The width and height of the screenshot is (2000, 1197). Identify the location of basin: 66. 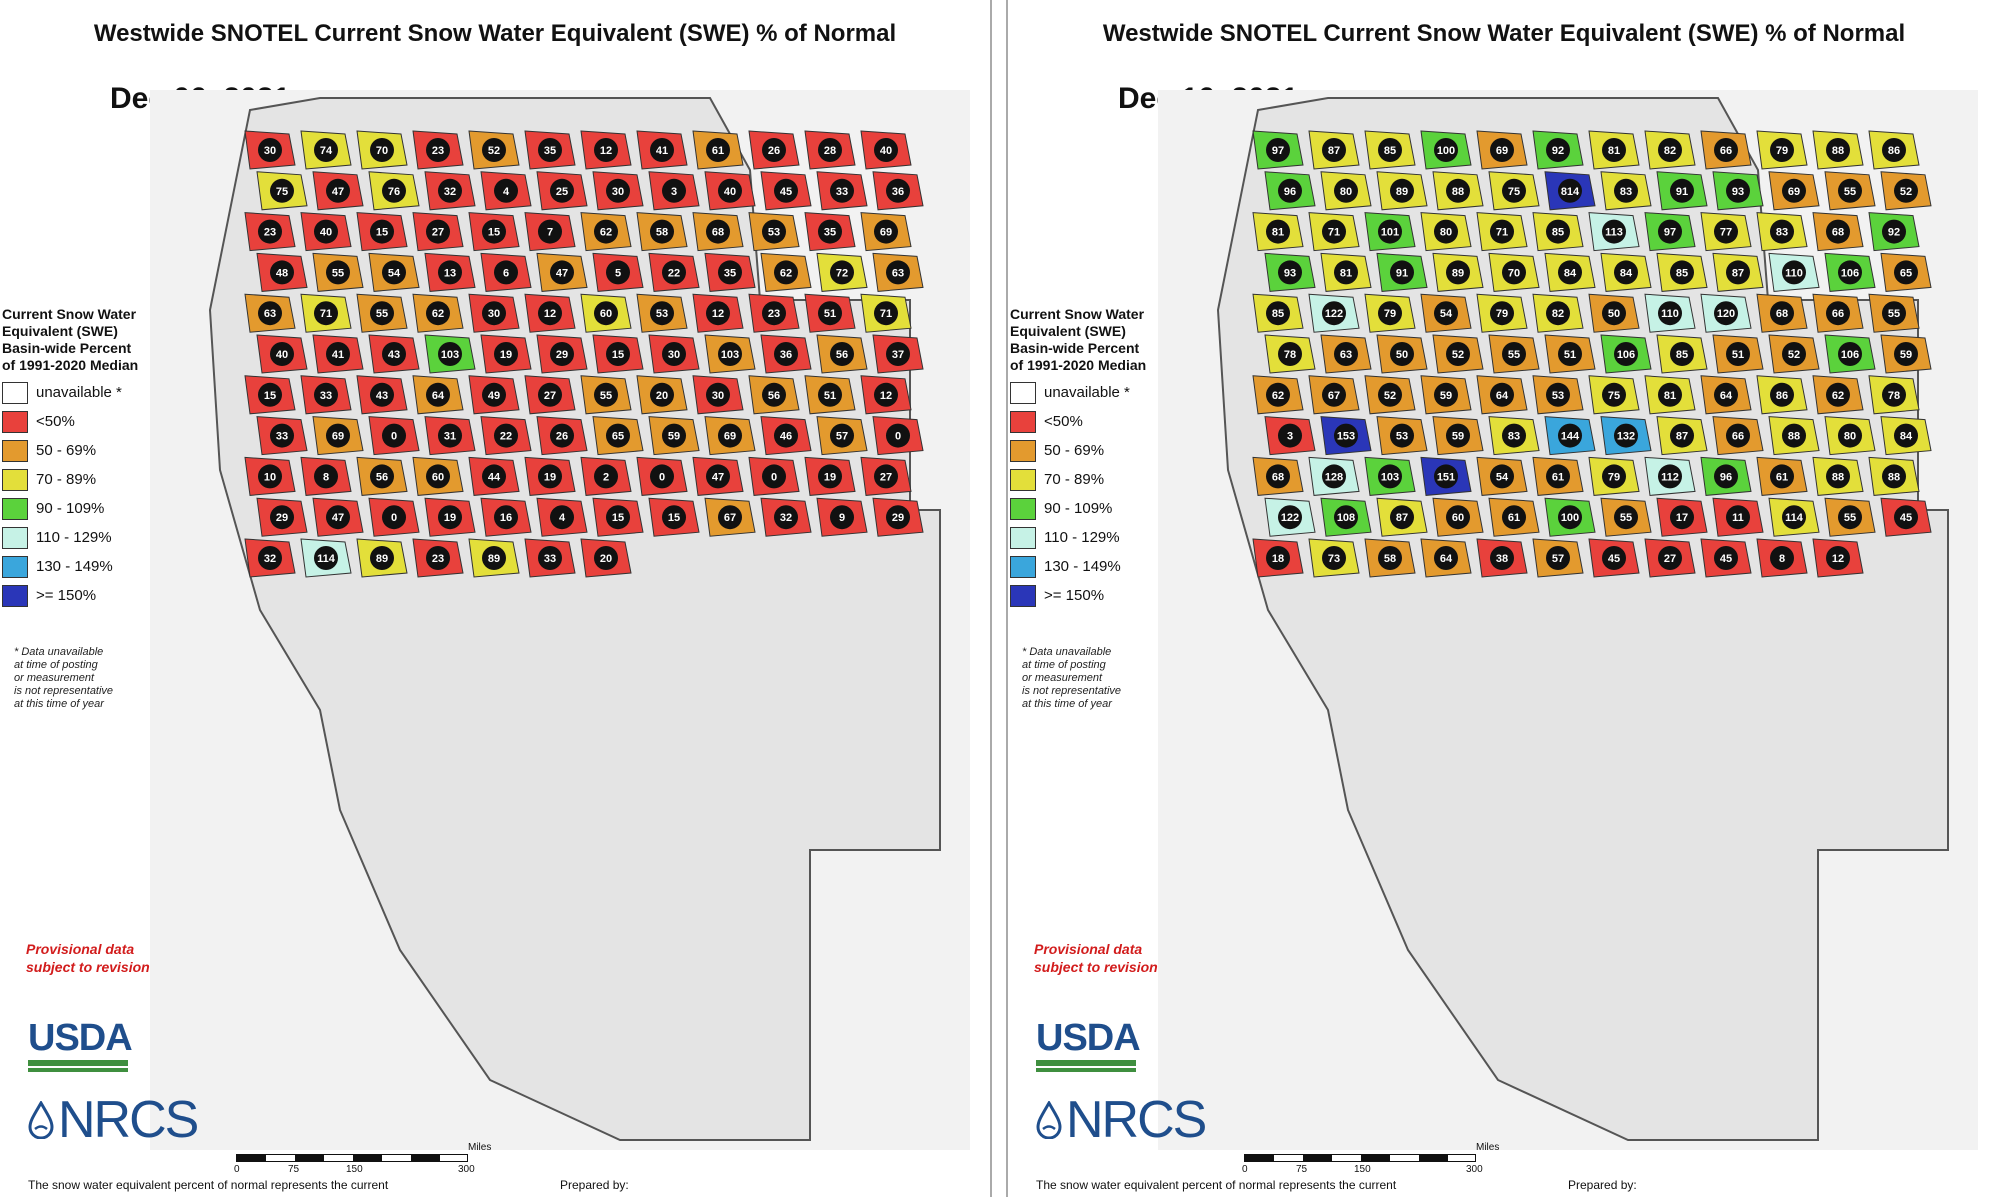
(1738, 436).